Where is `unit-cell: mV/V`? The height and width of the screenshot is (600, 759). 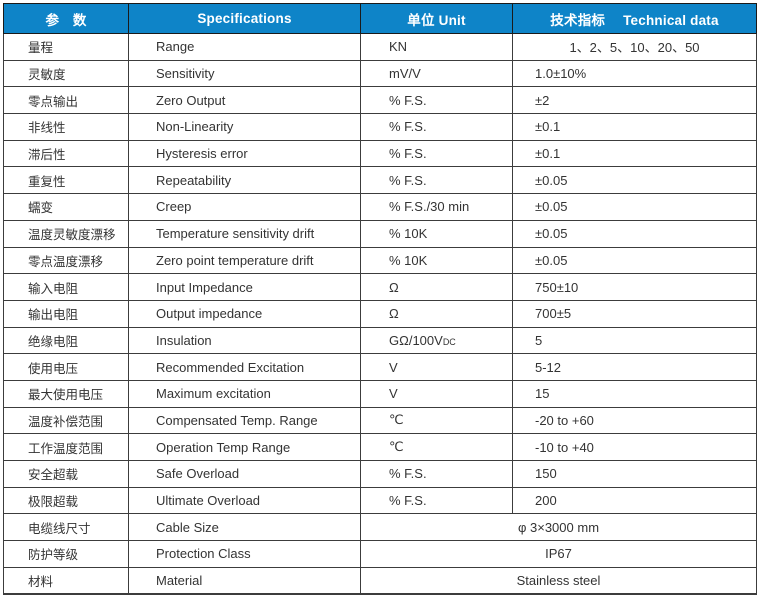
unit-cell: mV/V is located at coordinates (436, 73).